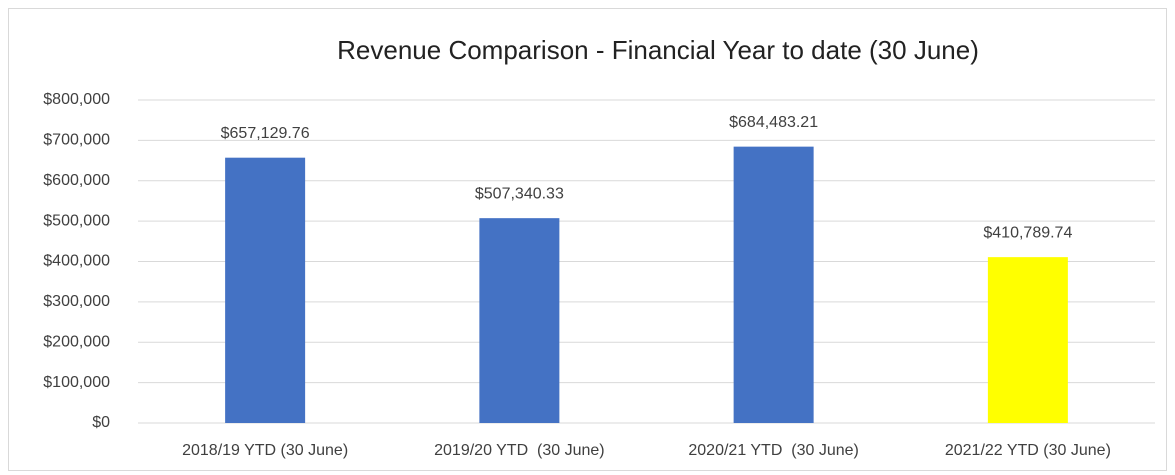 This screenshot has height=475, width=1175. I want to click on x-tick-label: 2020/21 YTD (30 June), so click(773, 450).